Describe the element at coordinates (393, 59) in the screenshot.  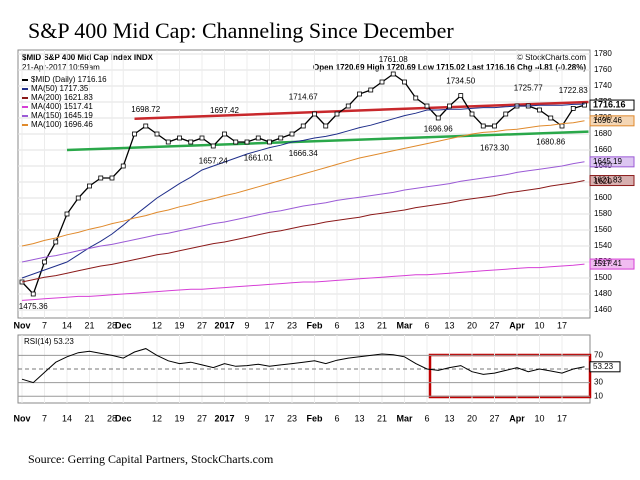
I see `annotation: 1761.08` at that location.